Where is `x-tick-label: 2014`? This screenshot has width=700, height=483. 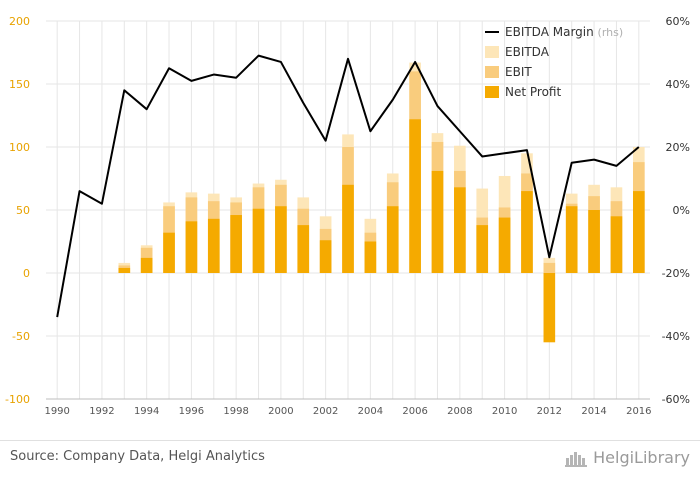
x-tick-label: 2014 is located at coordinates (593, 411).